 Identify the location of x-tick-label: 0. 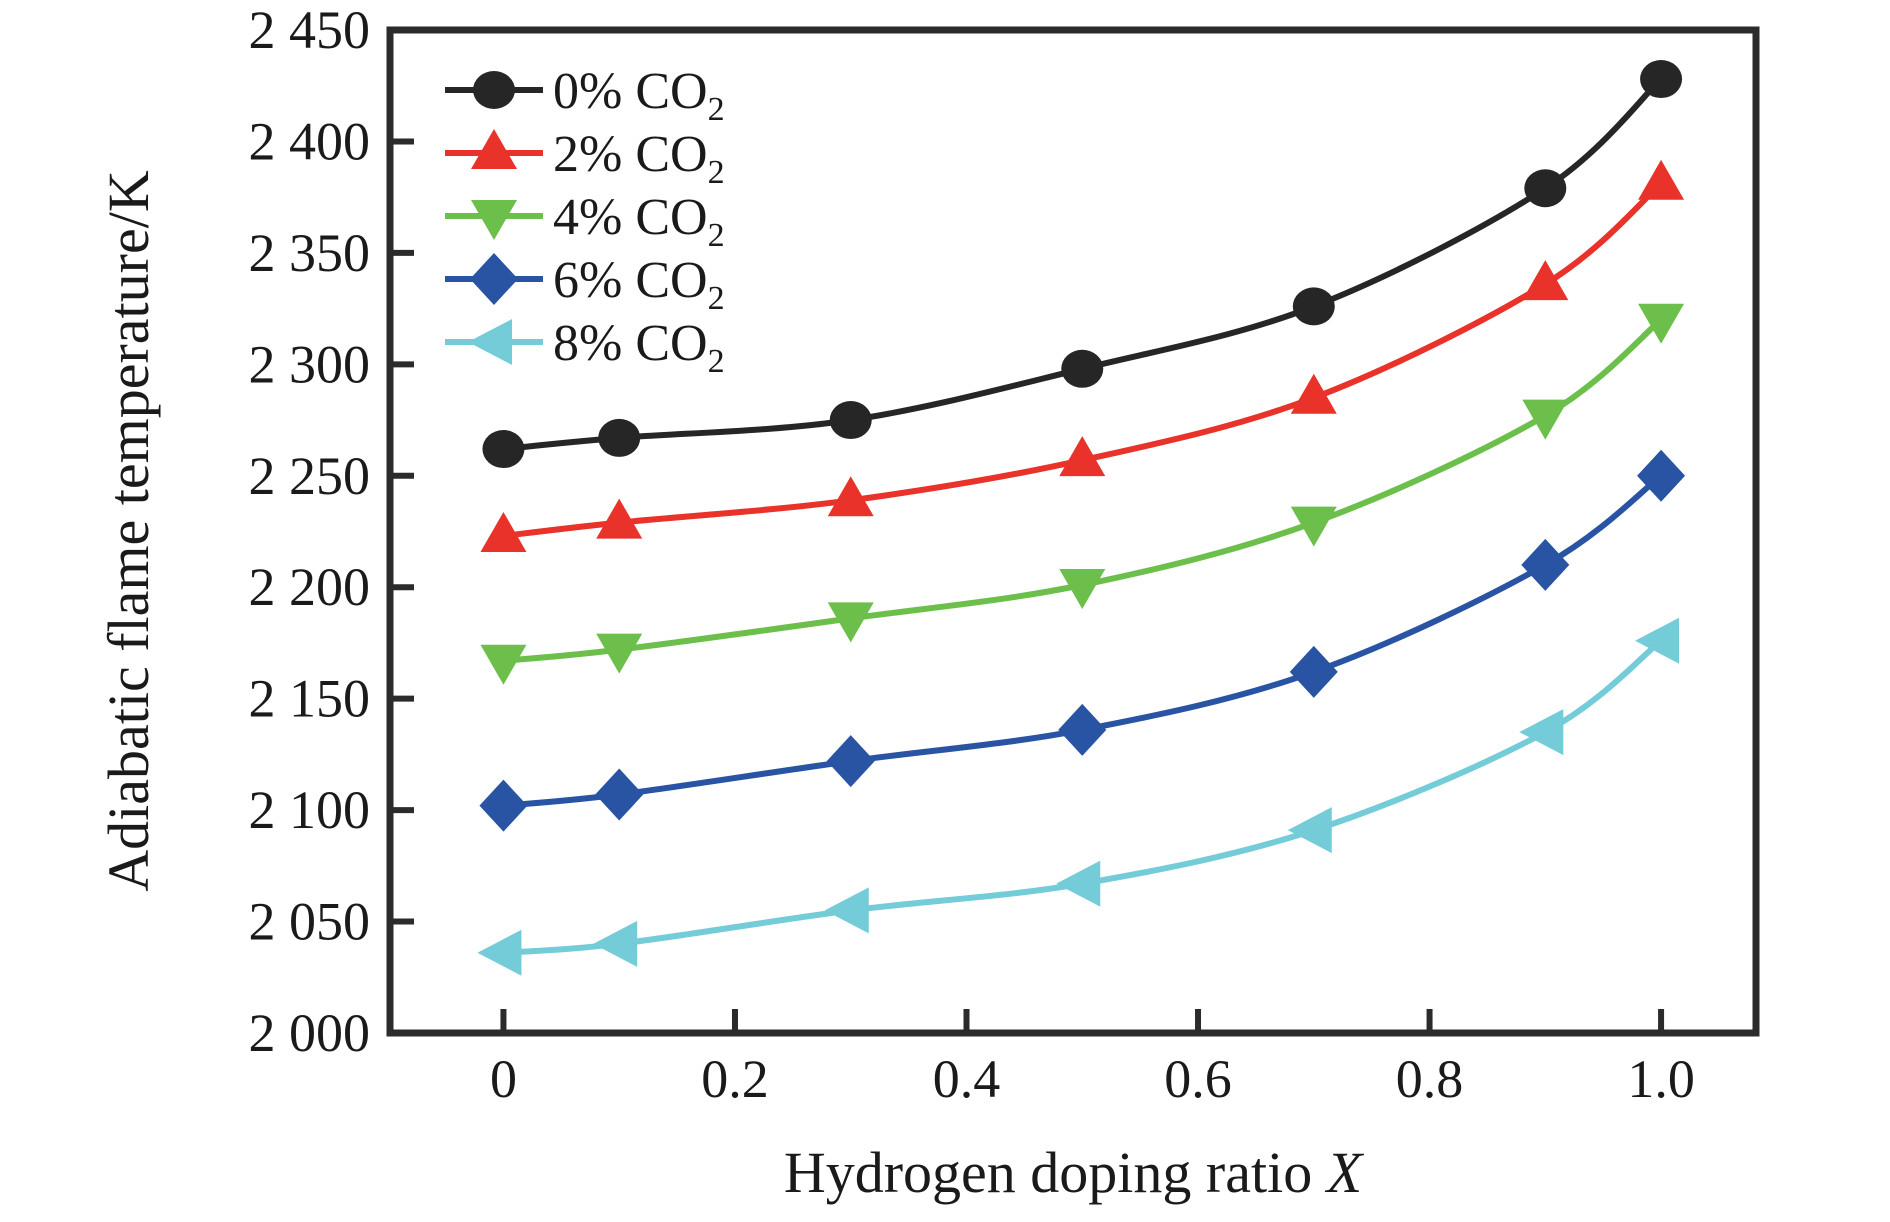
(503, 1079).